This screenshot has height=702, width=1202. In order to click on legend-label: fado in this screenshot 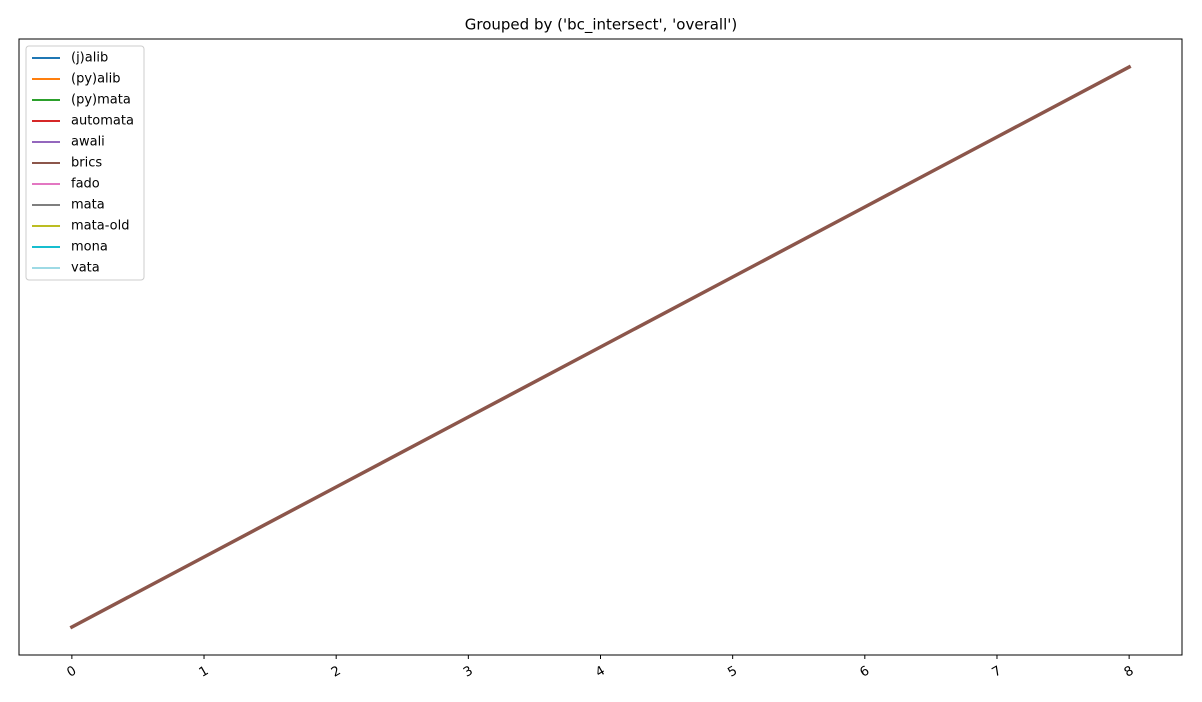, I will do `click(85, 184)`.